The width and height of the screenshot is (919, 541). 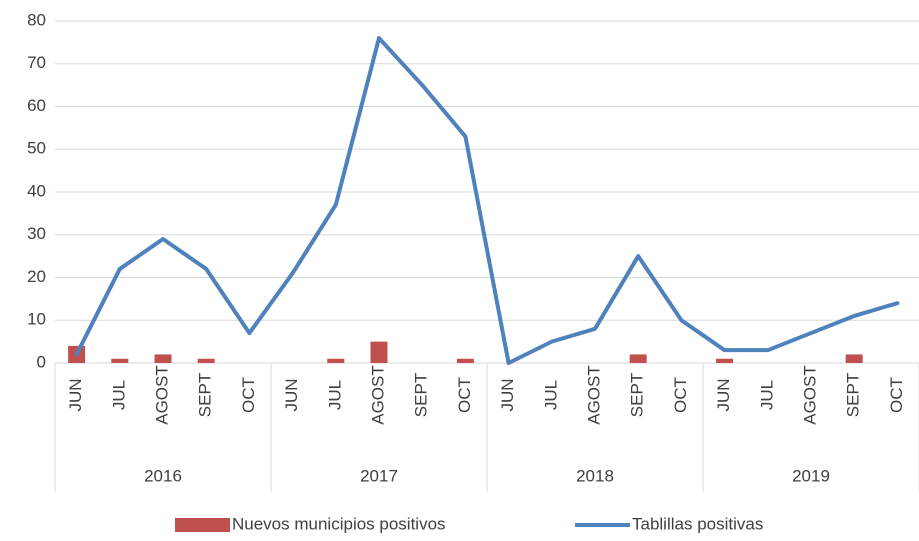 What do you see at coordinates (339, 523) in the screenshot?
I see `legend-label: Nuevos municipios positivos` at bounding box center [339, 523].